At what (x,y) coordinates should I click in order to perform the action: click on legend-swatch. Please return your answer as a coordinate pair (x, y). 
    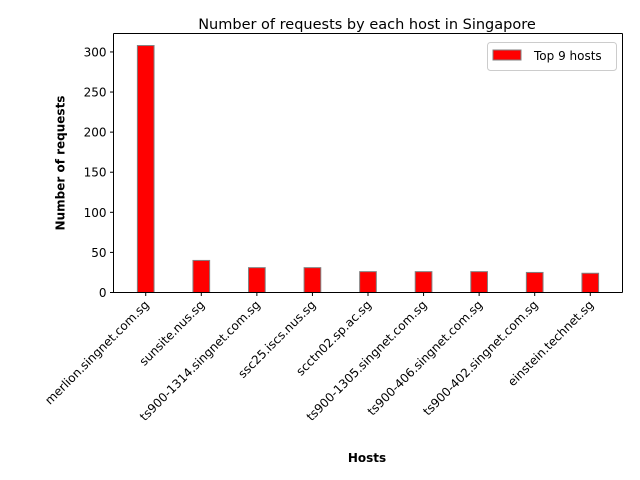
    Looking at the image, I should click on (507, 55).